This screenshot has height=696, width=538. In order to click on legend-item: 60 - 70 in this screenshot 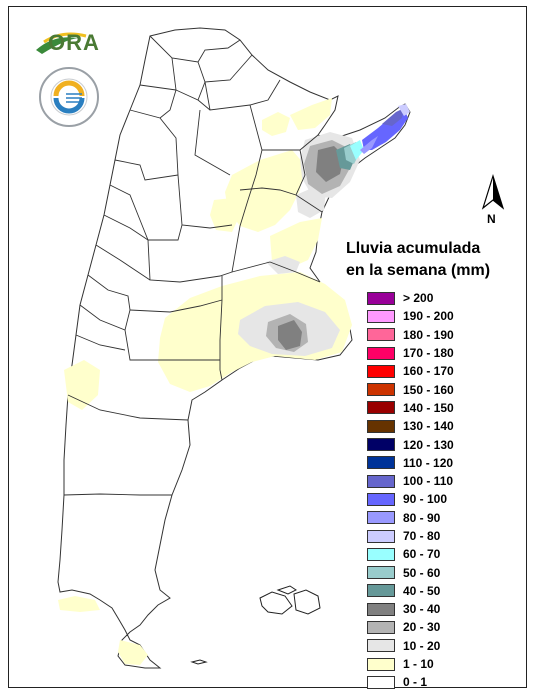, I will do `click(410, 554)`.